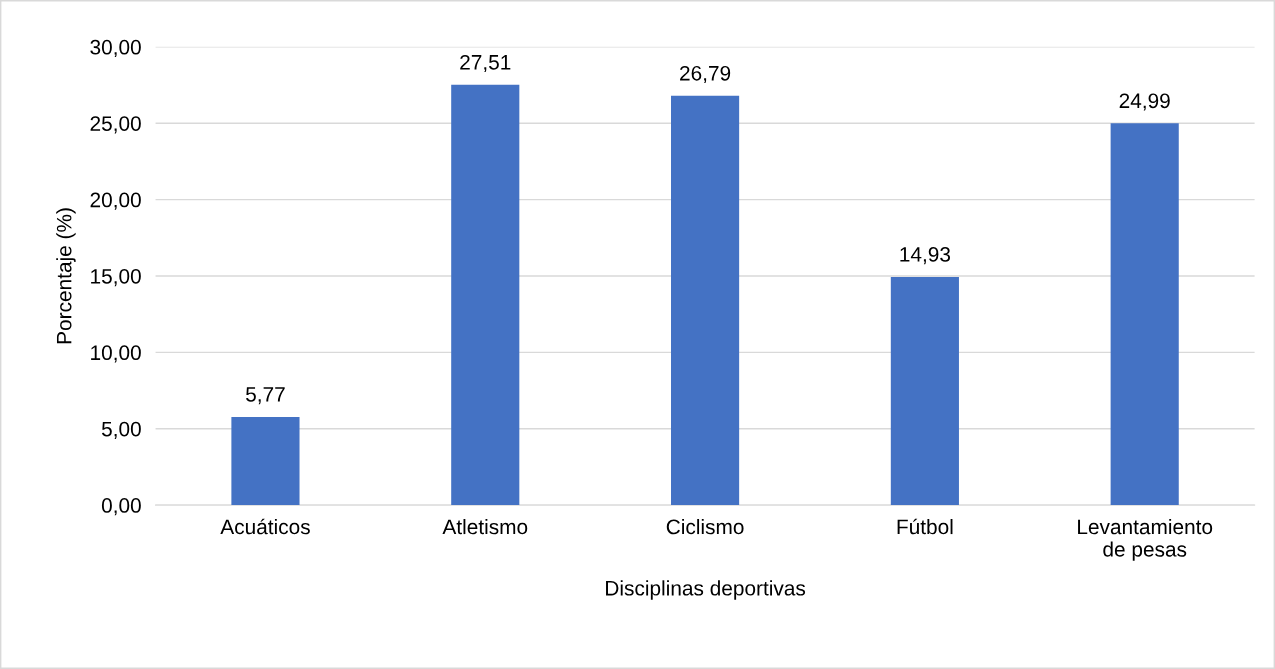 The image size is (1275, 669). I want to click on y-axis-title: Porcentaje (%), so click(66, 276).